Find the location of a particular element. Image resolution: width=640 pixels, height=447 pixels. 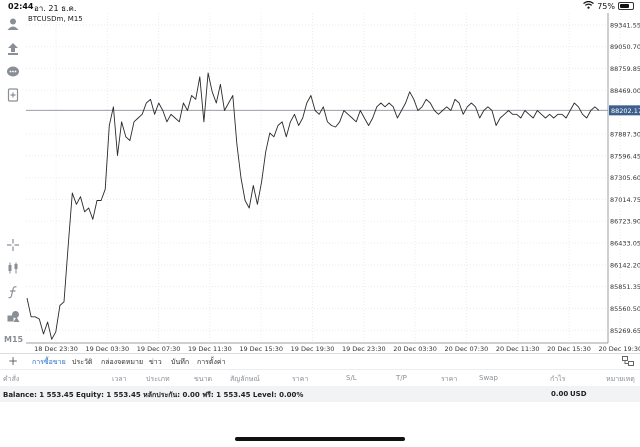

status-time: 02:44 is located at coordinates (21, 6).